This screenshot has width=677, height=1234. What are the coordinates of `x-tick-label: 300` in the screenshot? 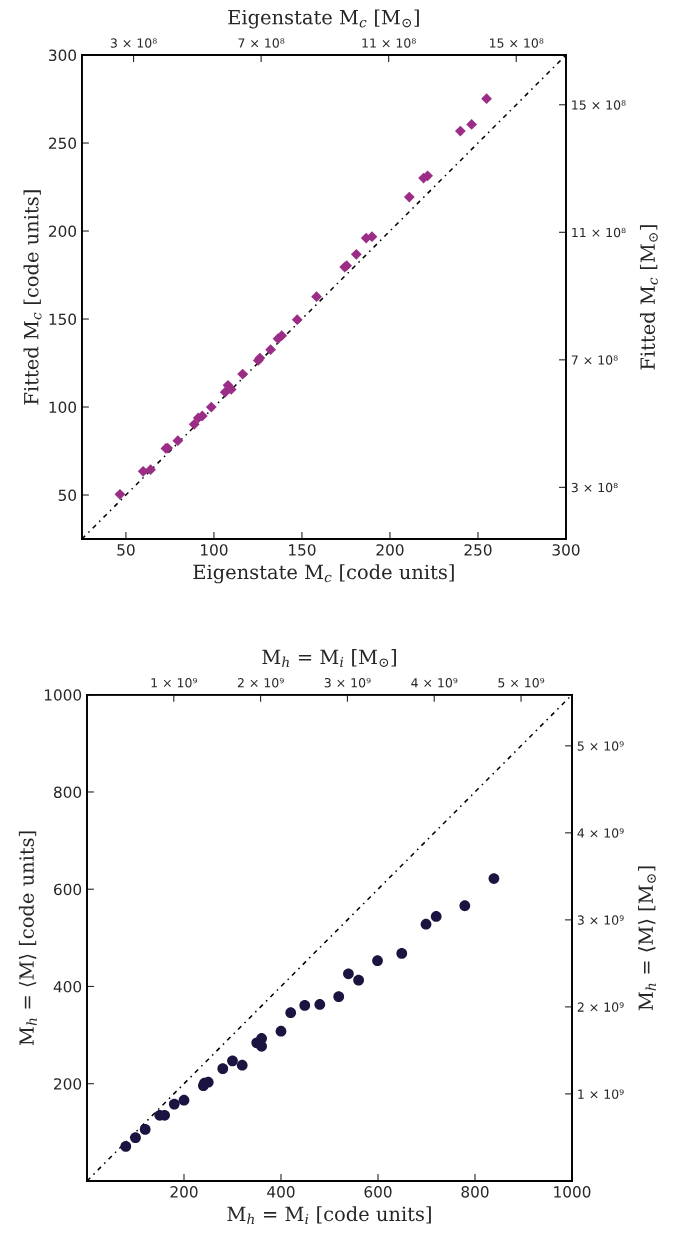 It's located at (566, 550).